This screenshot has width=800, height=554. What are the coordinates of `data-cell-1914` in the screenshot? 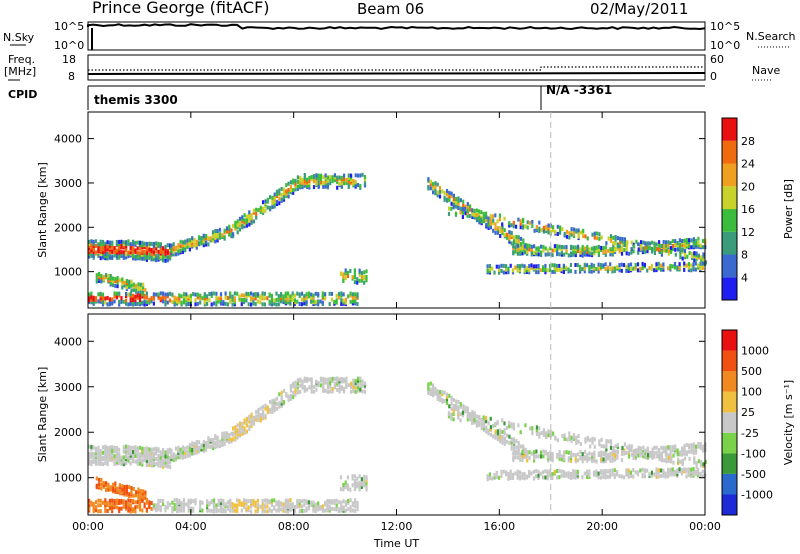 It's located at (341, 489).